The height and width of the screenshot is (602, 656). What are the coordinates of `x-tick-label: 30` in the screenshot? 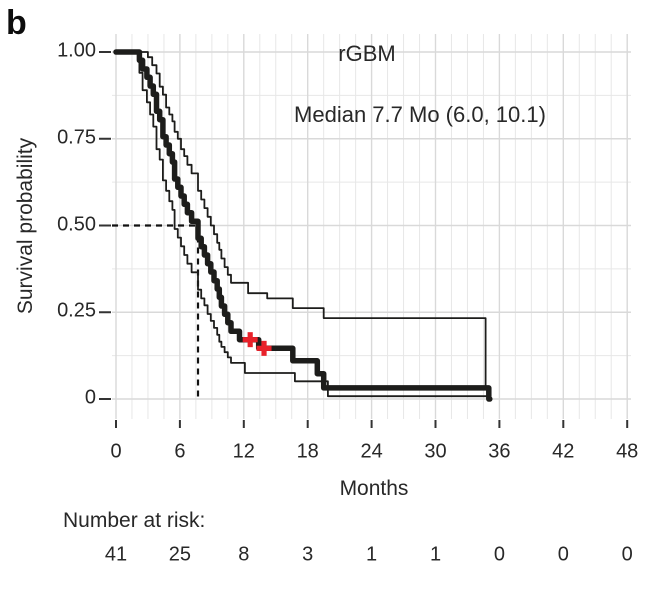 It's located at (435, 451).